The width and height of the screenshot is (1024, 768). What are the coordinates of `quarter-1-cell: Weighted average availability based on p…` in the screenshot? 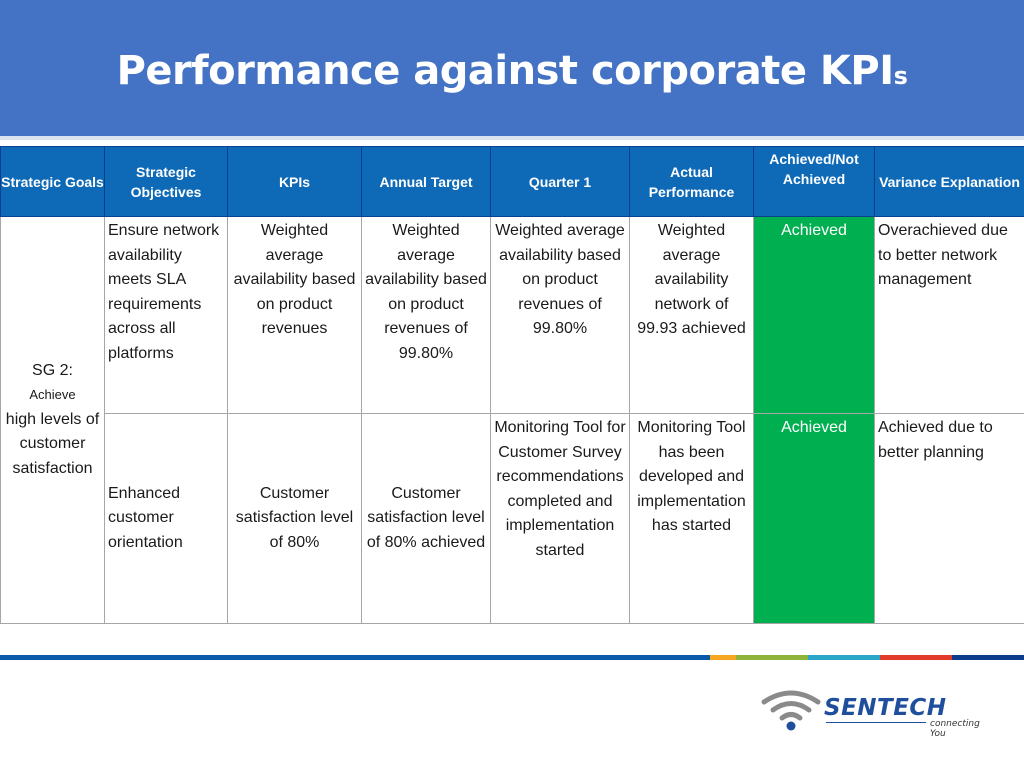 It's located at (560, 315).